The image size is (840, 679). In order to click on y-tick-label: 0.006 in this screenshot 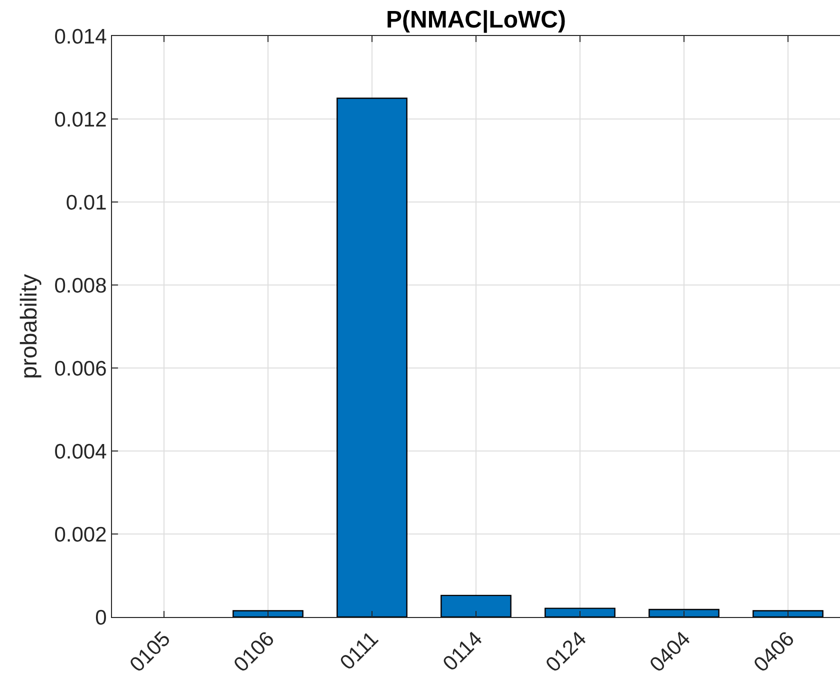, I will do `click(80, 368)`.